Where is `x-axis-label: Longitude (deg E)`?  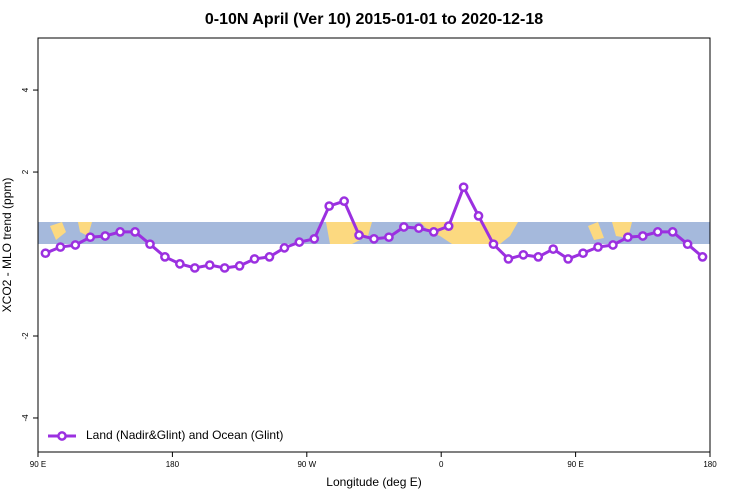 x-axis-label: Longitude (deg E) is located at coordinates (373, 482).